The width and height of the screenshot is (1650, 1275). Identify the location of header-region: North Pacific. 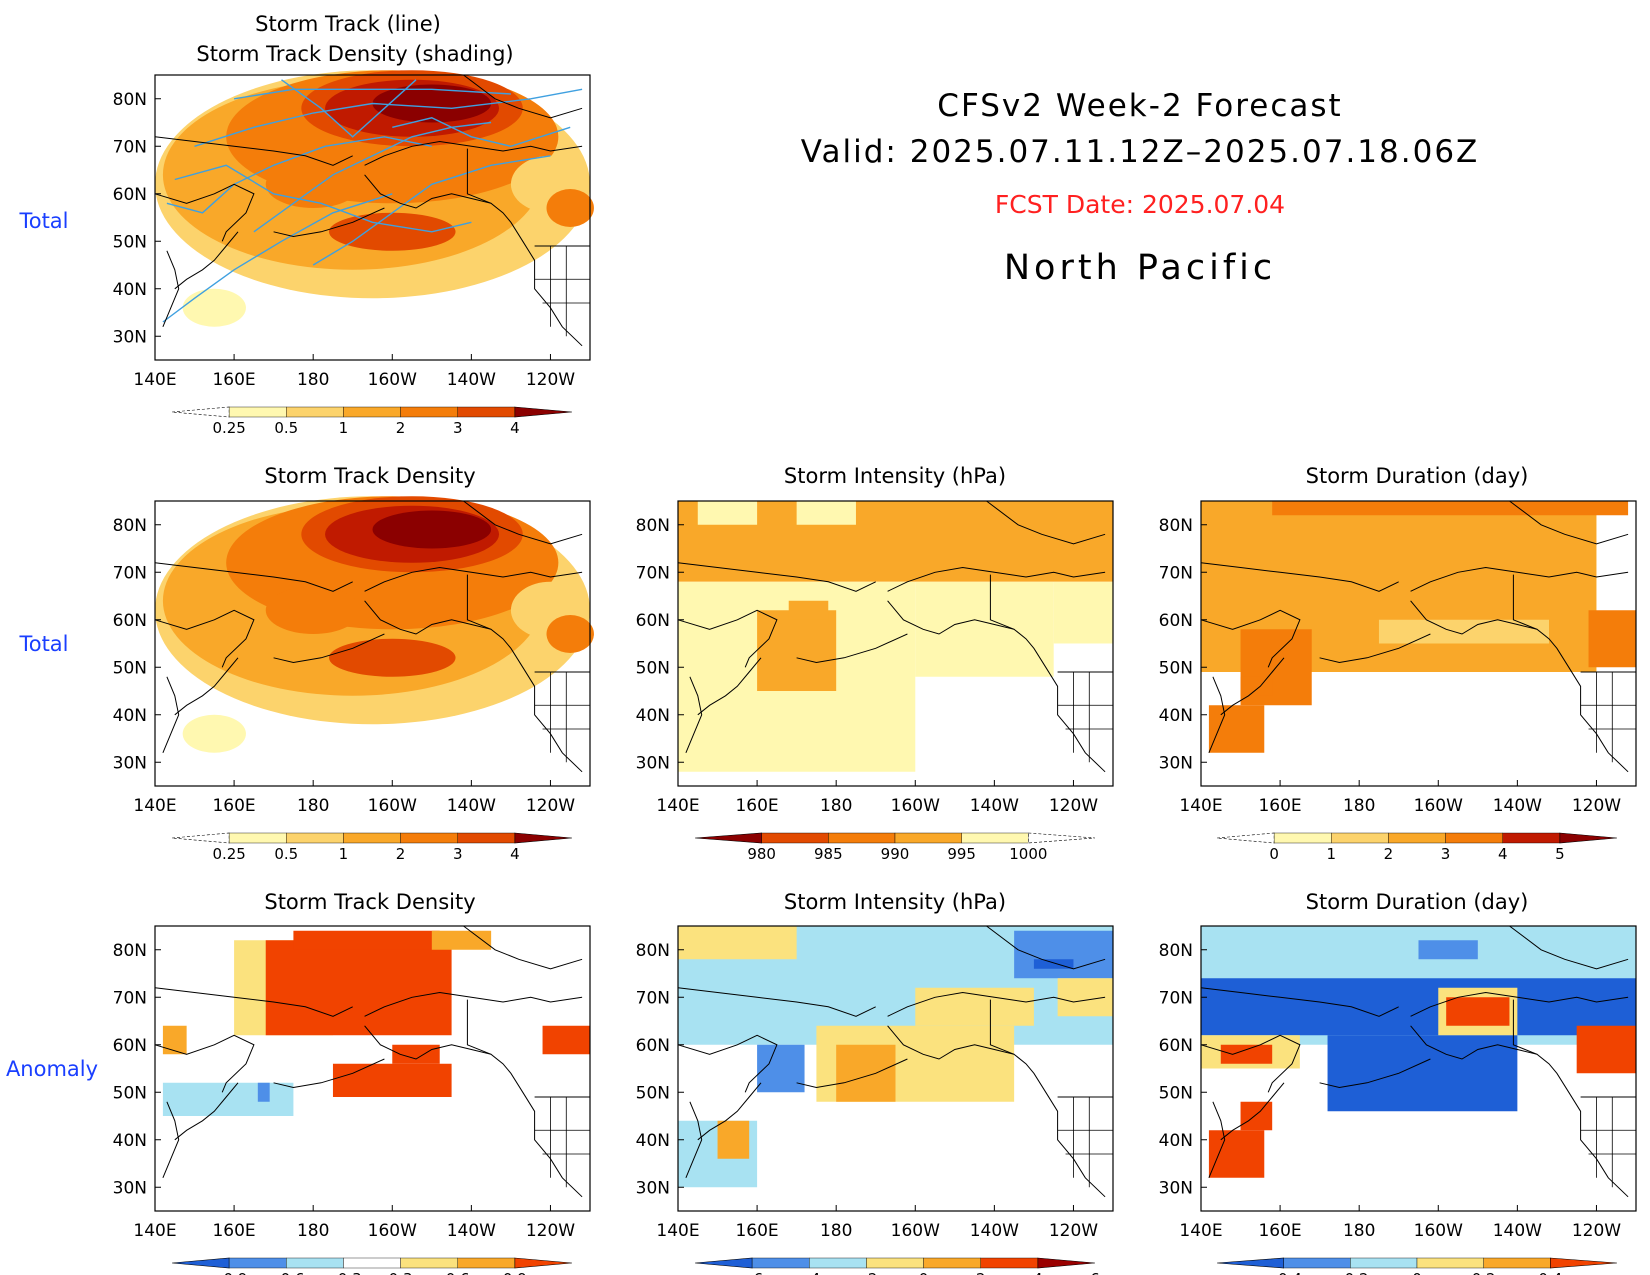
(1140, 268).